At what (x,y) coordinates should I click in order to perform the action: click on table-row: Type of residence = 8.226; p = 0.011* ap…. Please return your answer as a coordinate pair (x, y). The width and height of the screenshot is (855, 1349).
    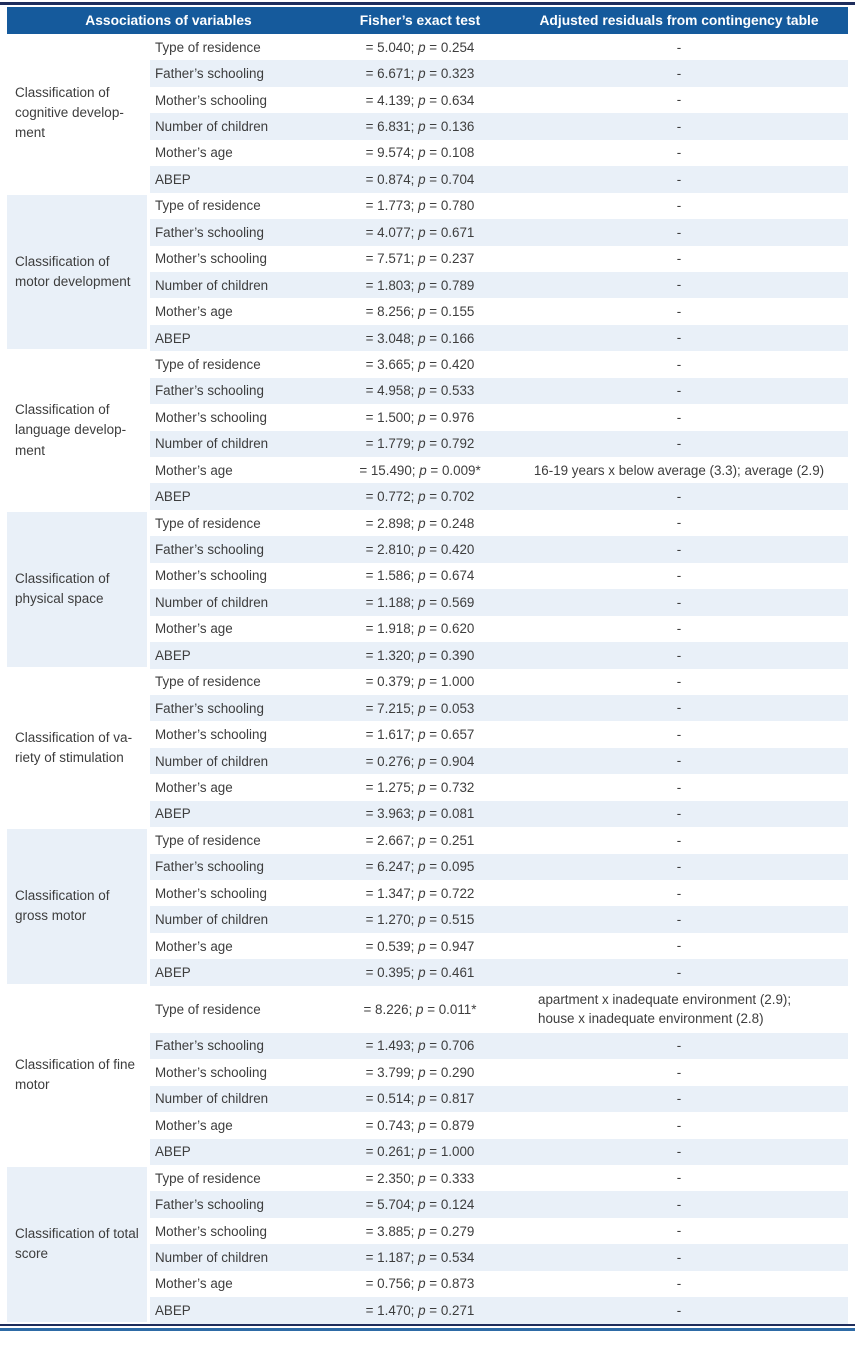
    Looking at the image, I should click on (499, 1009).